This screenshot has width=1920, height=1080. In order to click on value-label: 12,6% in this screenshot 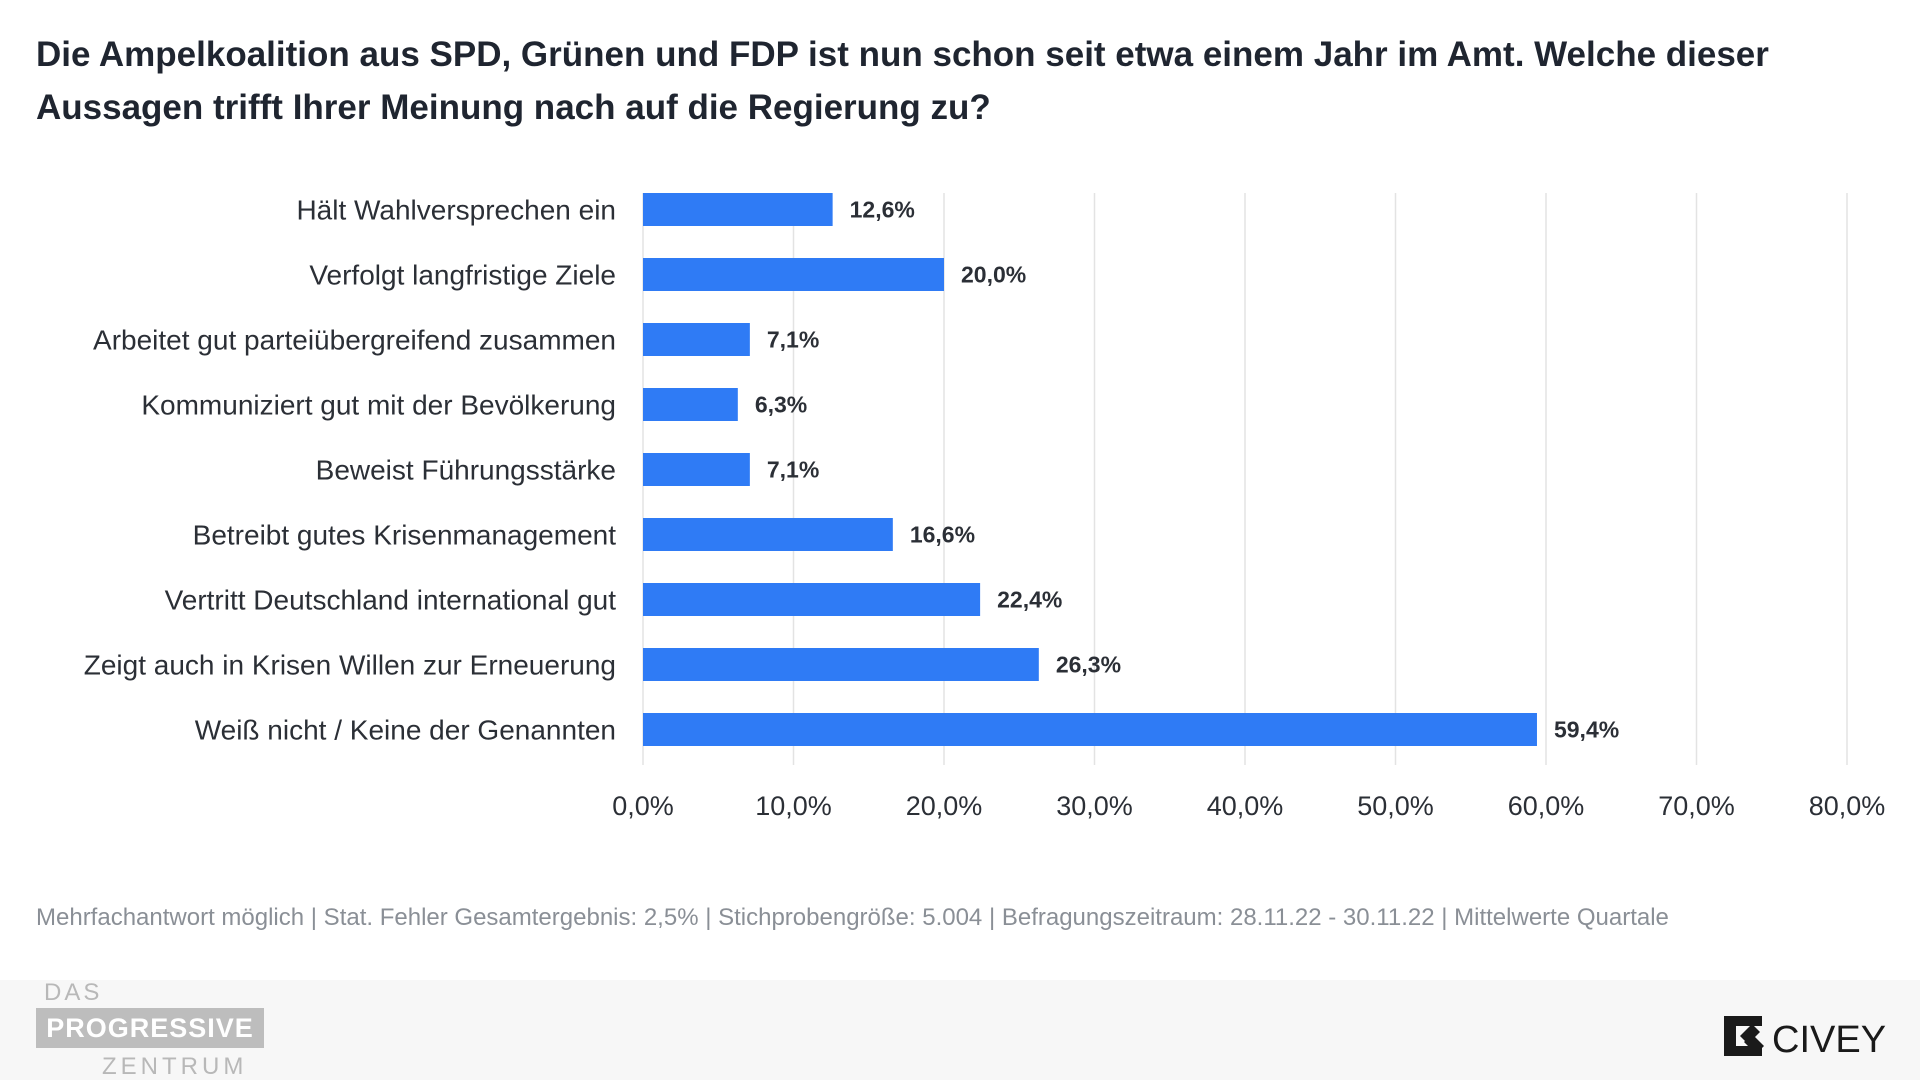, I will do `click(882, 210)`.